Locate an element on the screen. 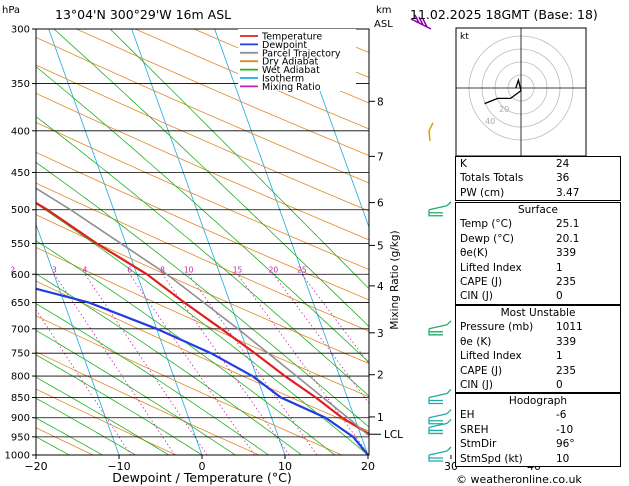 The height and width of the screenshot is (486, 629). legend-label: Dewpoint is located at coordinates (284, 45).